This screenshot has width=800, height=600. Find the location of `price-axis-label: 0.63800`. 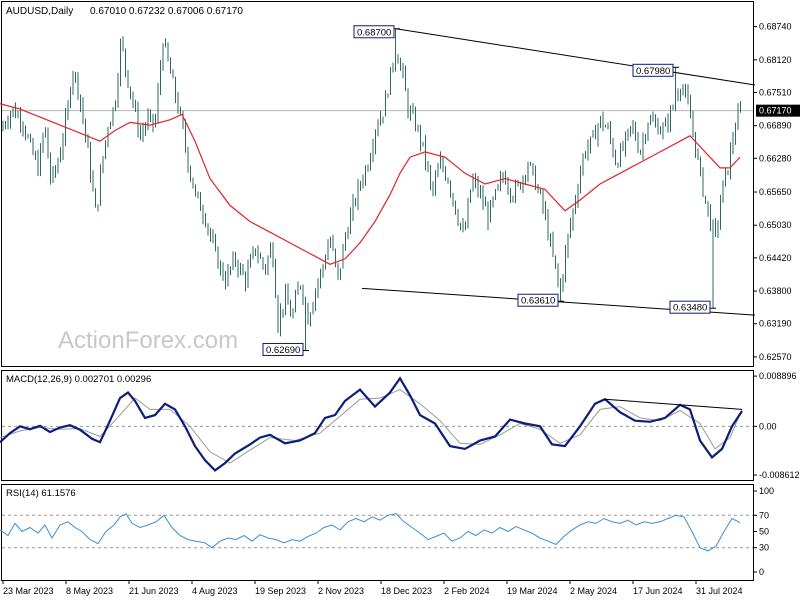

price-axis-label: 0.63800 is located at coordinates (775, 291).